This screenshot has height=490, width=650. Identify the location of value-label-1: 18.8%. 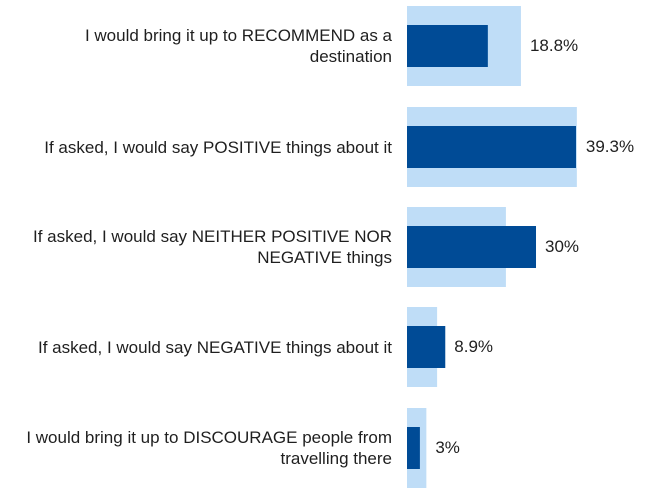
(554, 45).